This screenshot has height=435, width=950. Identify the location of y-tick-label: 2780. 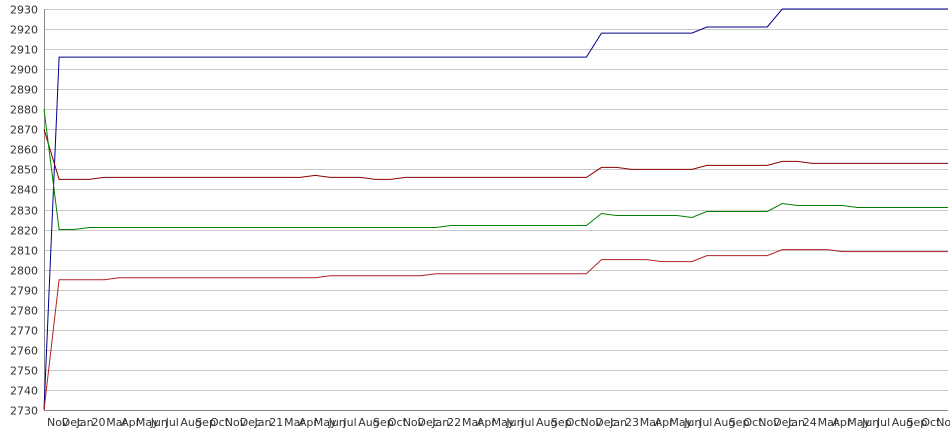
(24, 311).